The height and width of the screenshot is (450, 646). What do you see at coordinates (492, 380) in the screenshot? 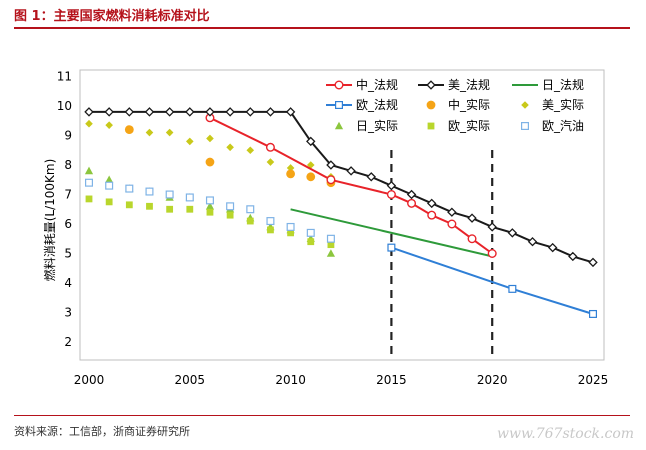
I see `x-tick-label: 2020` at bounding box center [492, 380].